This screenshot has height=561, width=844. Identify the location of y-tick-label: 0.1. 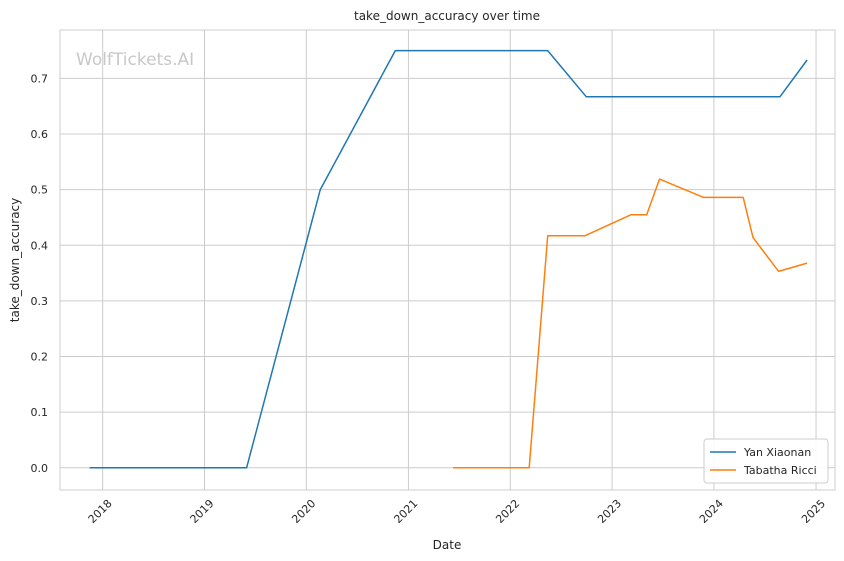
(40, 412).